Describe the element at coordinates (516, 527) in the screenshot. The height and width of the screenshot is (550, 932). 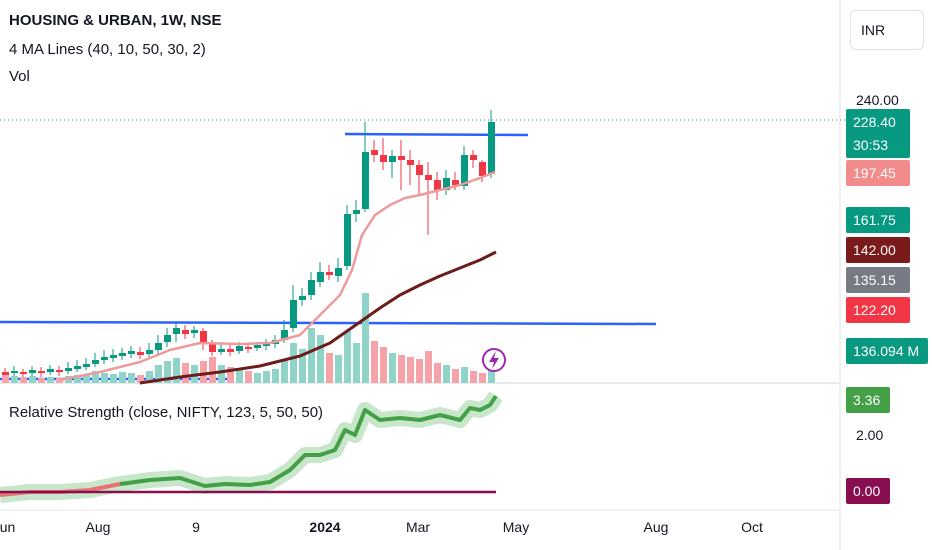
I see `time-label-may: May` at that location.